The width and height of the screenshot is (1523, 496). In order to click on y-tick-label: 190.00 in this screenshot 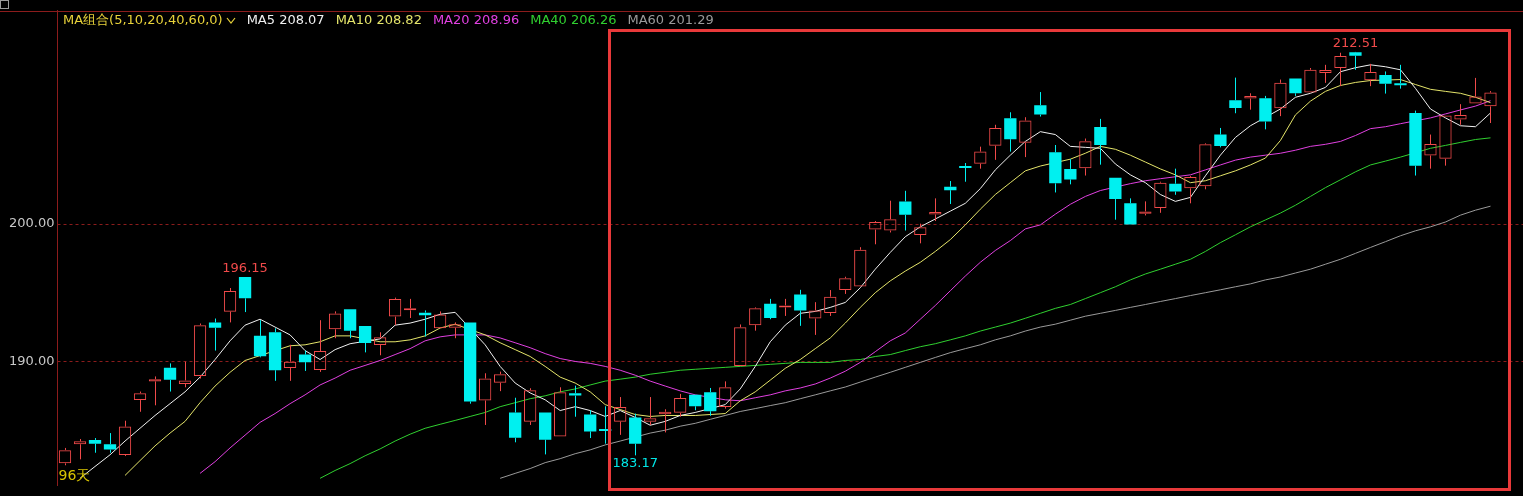, I will do `click(32, 360)`.